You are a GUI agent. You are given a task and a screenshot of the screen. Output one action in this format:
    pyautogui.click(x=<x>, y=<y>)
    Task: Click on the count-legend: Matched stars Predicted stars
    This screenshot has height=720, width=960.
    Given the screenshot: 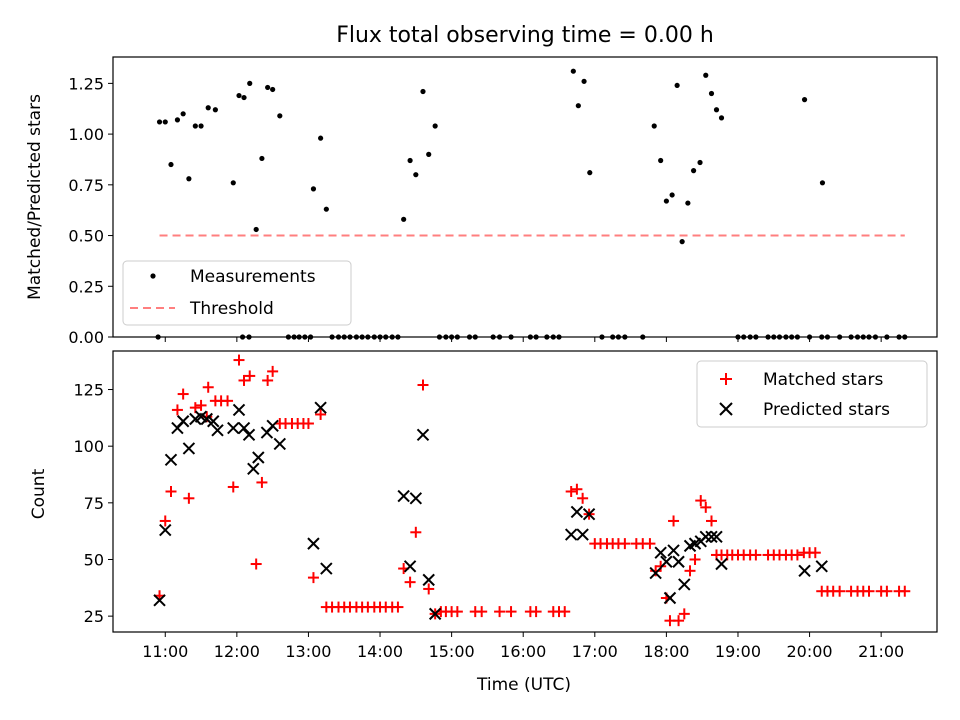 What is the action you would take?
    pyautogui.click(x=812, y=394)
    